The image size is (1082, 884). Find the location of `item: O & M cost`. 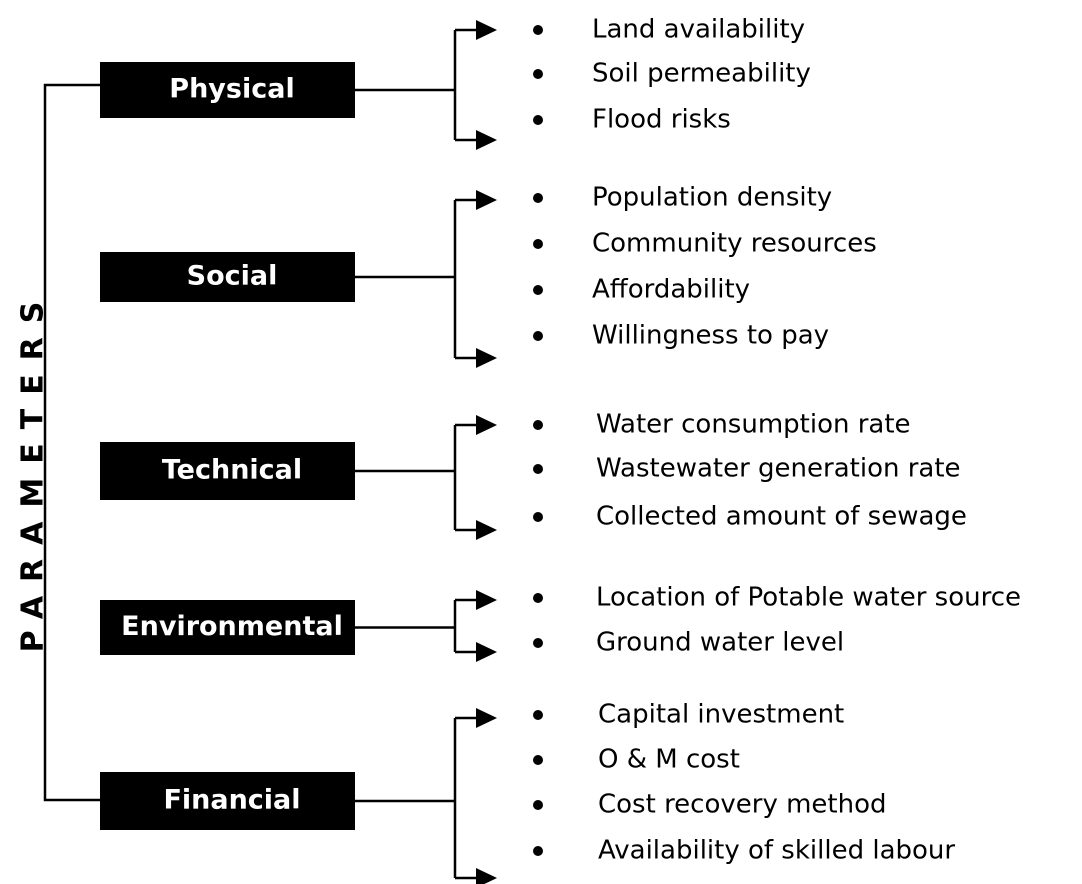

item: O & M cost is located at coordinates (669, 760).